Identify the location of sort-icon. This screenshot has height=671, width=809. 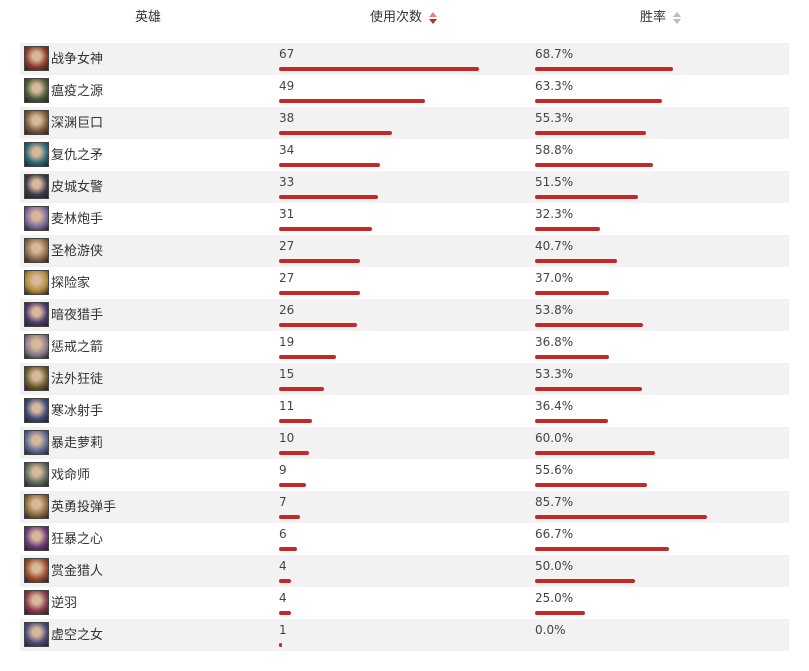
(677, 17).